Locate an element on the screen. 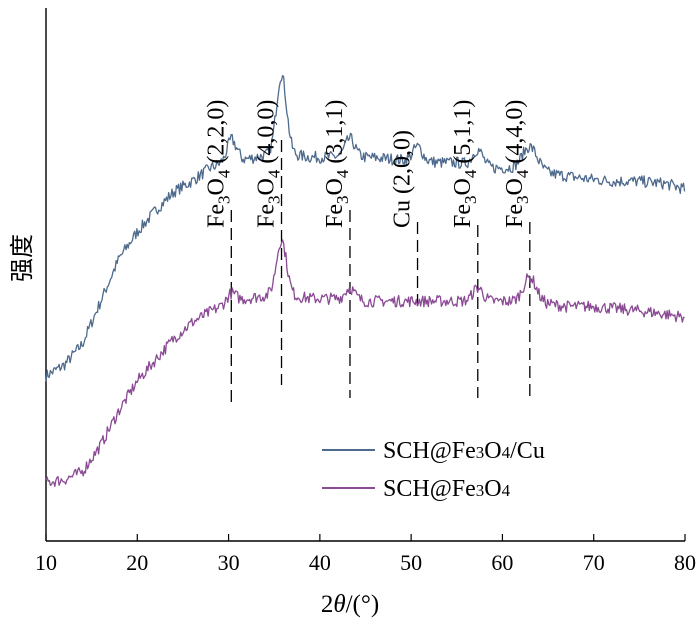  legend-label-2: SCH@Fe3O4 is located at coordinates (447, 489).